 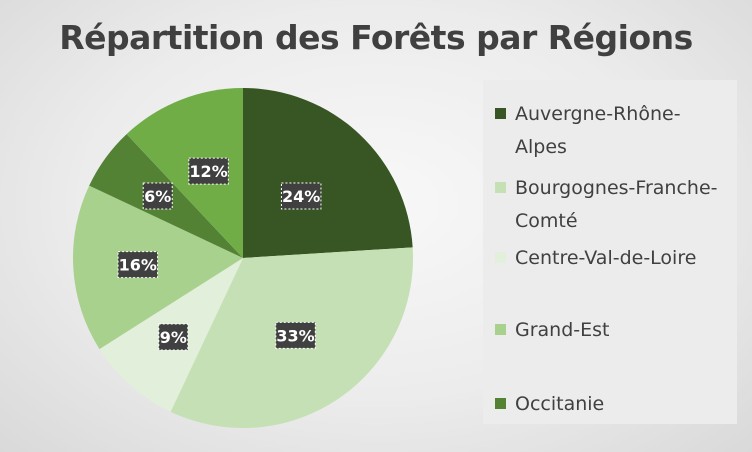 I want to click on data-label: 9%, so click(x=173, y=337).